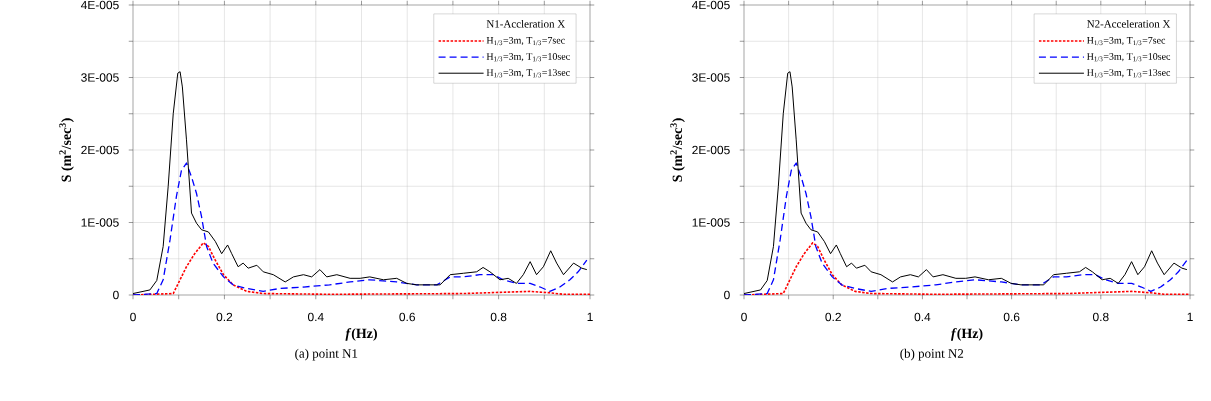 Image resolution: width=1211 pixels, height=401 pixels. I want to click on text: (b) point N2, so click(932, 354).